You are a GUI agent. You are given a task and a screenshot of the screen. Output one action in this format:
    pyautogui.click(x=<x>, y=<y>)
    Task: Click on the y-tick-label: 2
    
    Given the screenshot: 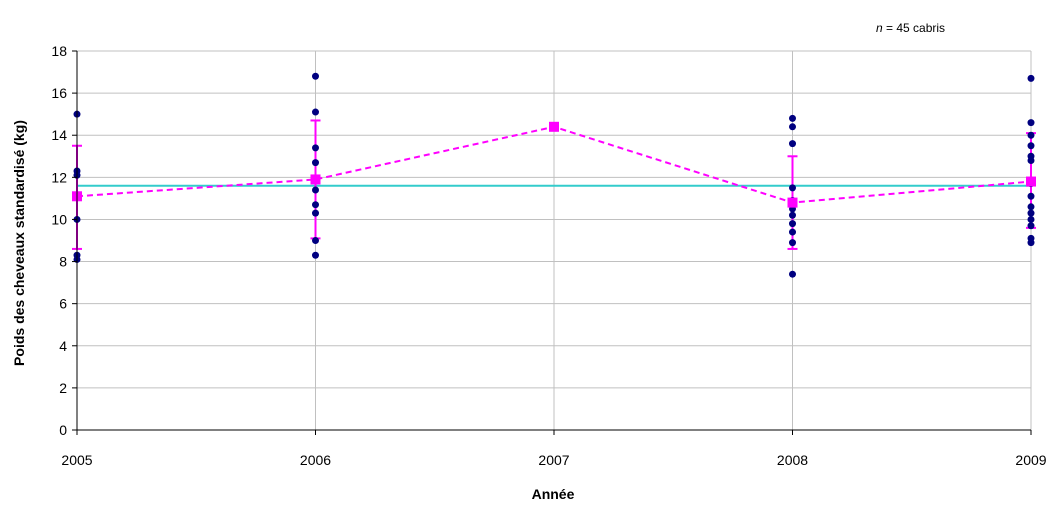 What is the action you would take?
    pyautogui.click(x=63, y=388)
    